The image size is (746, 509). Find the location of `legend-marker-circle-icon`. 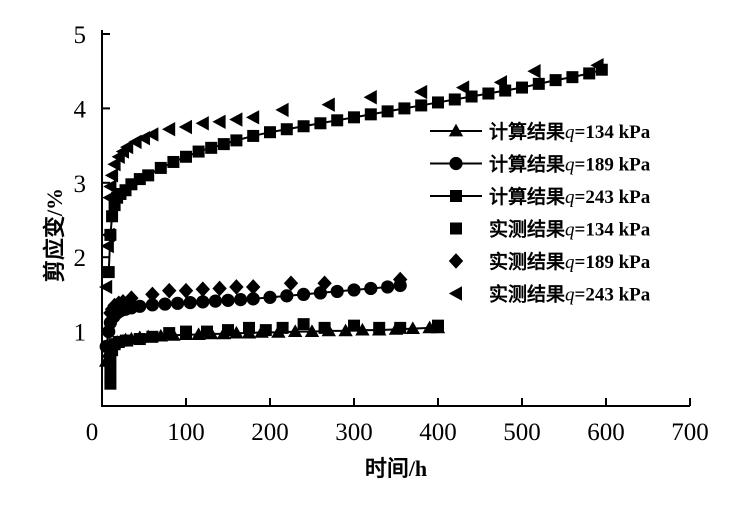

legend-marker-circle-icon is located at coordinates (456, 163).